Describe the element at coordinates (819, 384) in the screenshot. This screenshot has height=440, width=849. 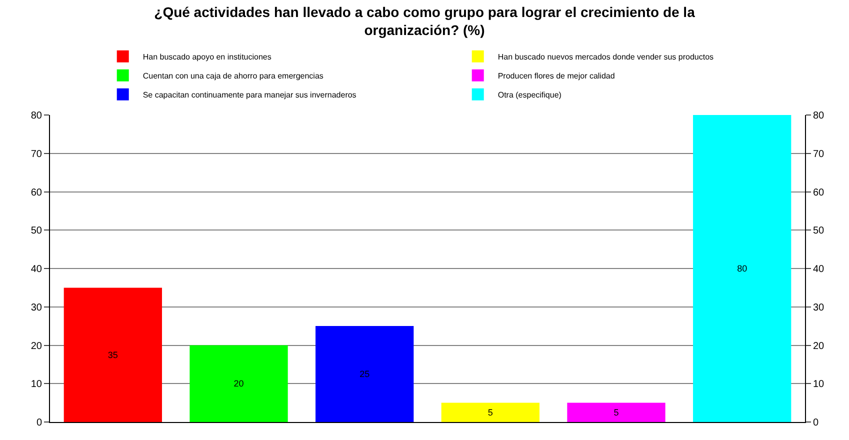
I see `y2-tick-label: 10` at that location.